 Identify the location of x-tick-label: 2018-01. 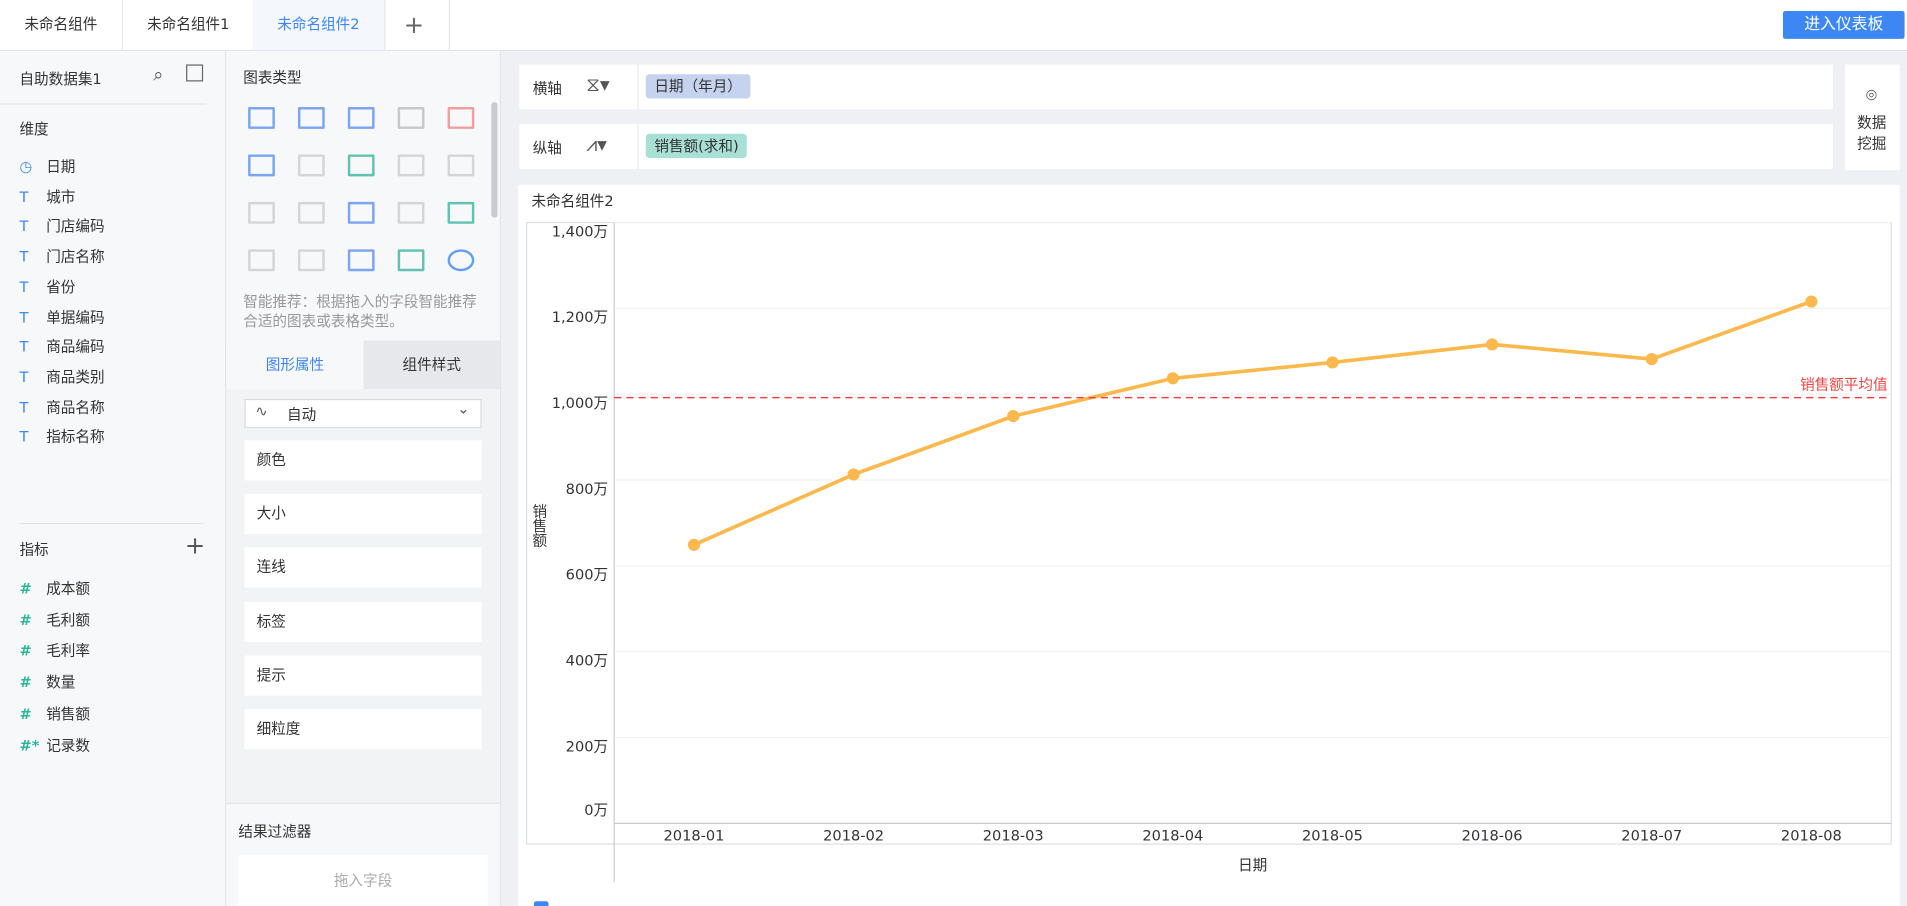
(694, 836).